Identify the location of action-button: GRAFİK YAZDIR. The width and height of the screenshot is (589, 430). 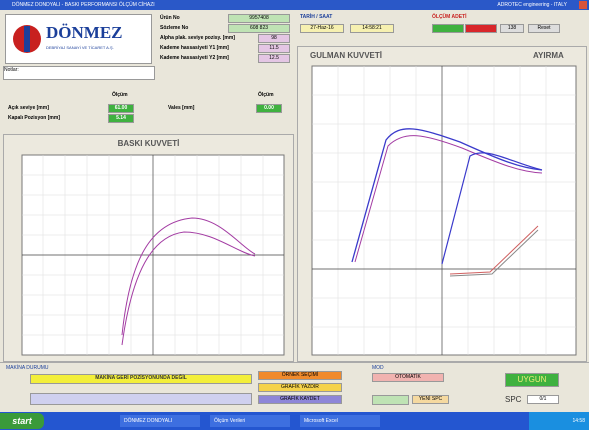
(300, 387).